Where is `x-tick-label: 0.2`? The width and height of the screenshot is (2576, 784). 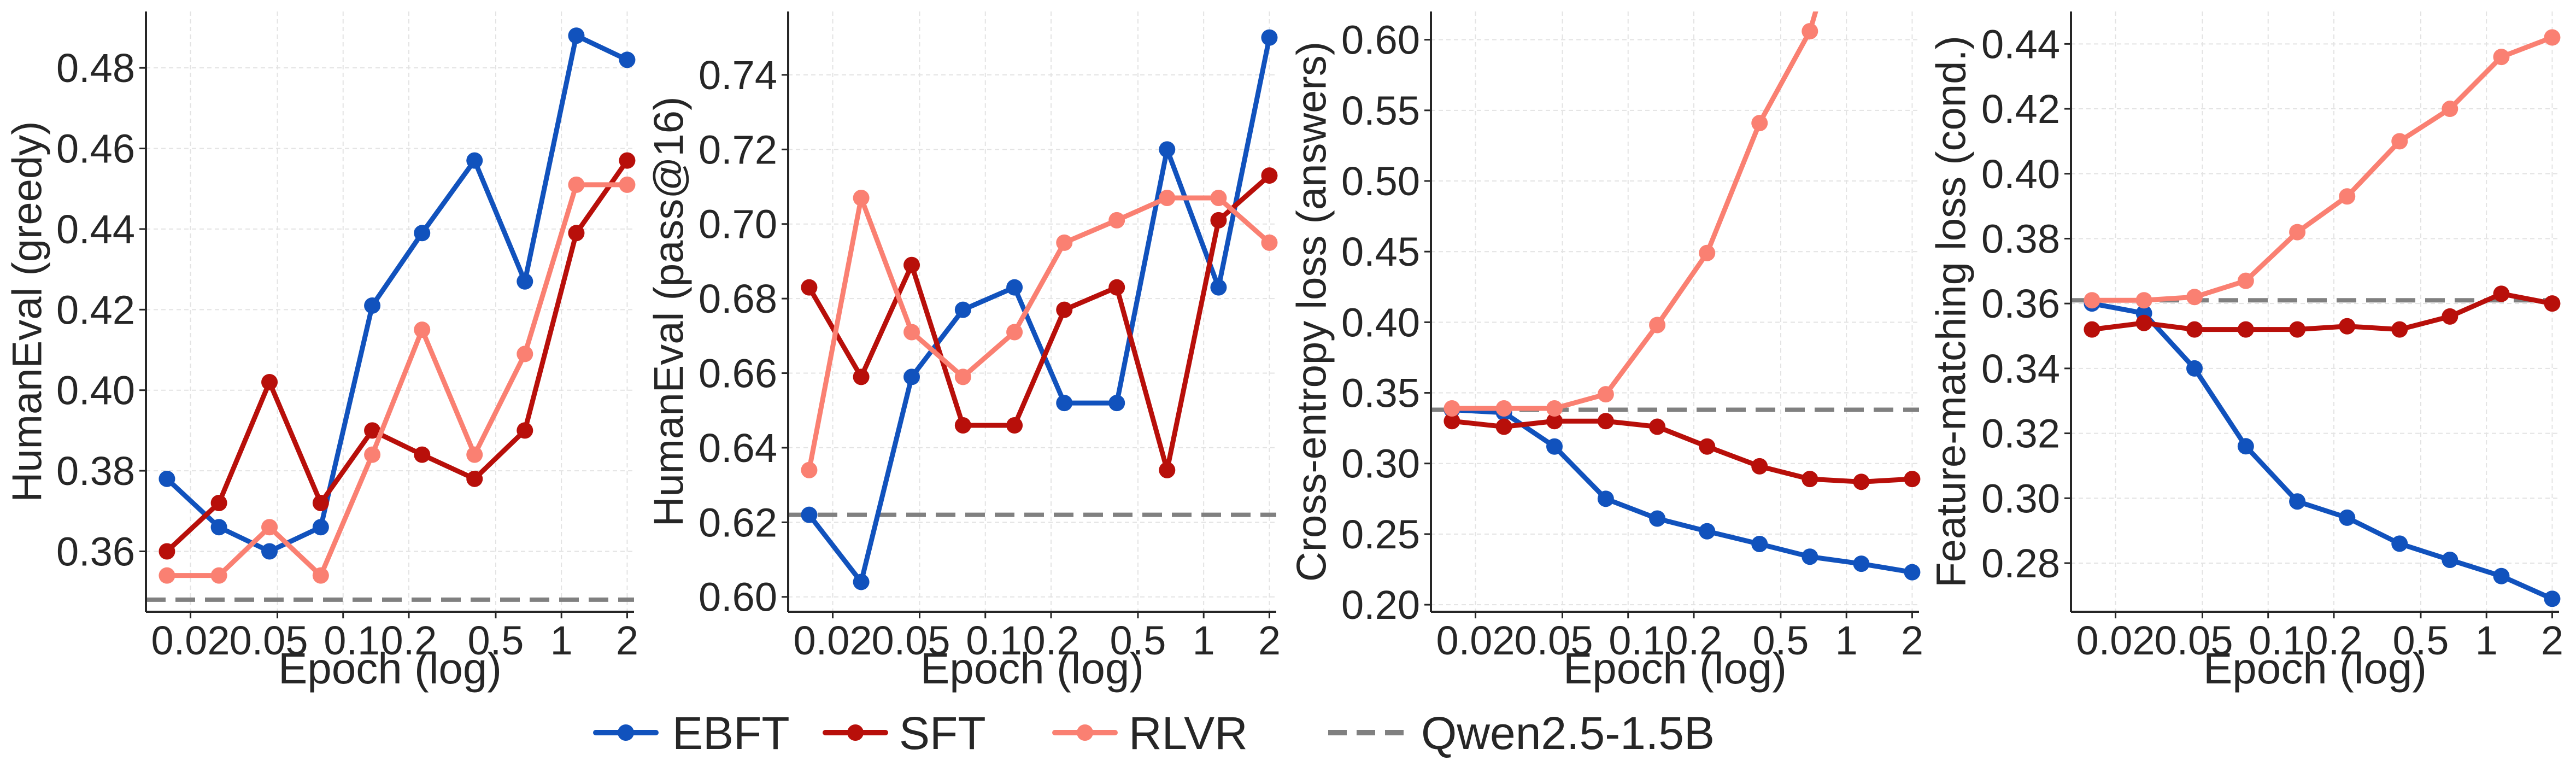
x-tick-label: 0.2 is located at coordinates (2334, 640).